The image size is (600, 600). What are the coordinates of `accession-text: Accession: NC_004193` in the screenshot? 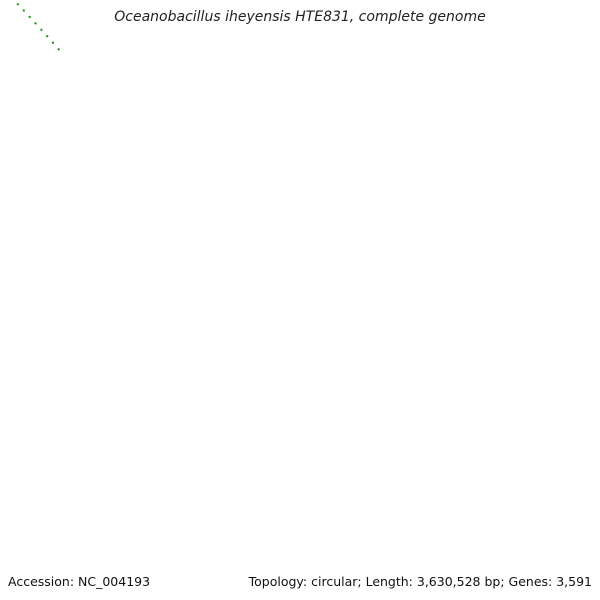 It's located at (79, 581).